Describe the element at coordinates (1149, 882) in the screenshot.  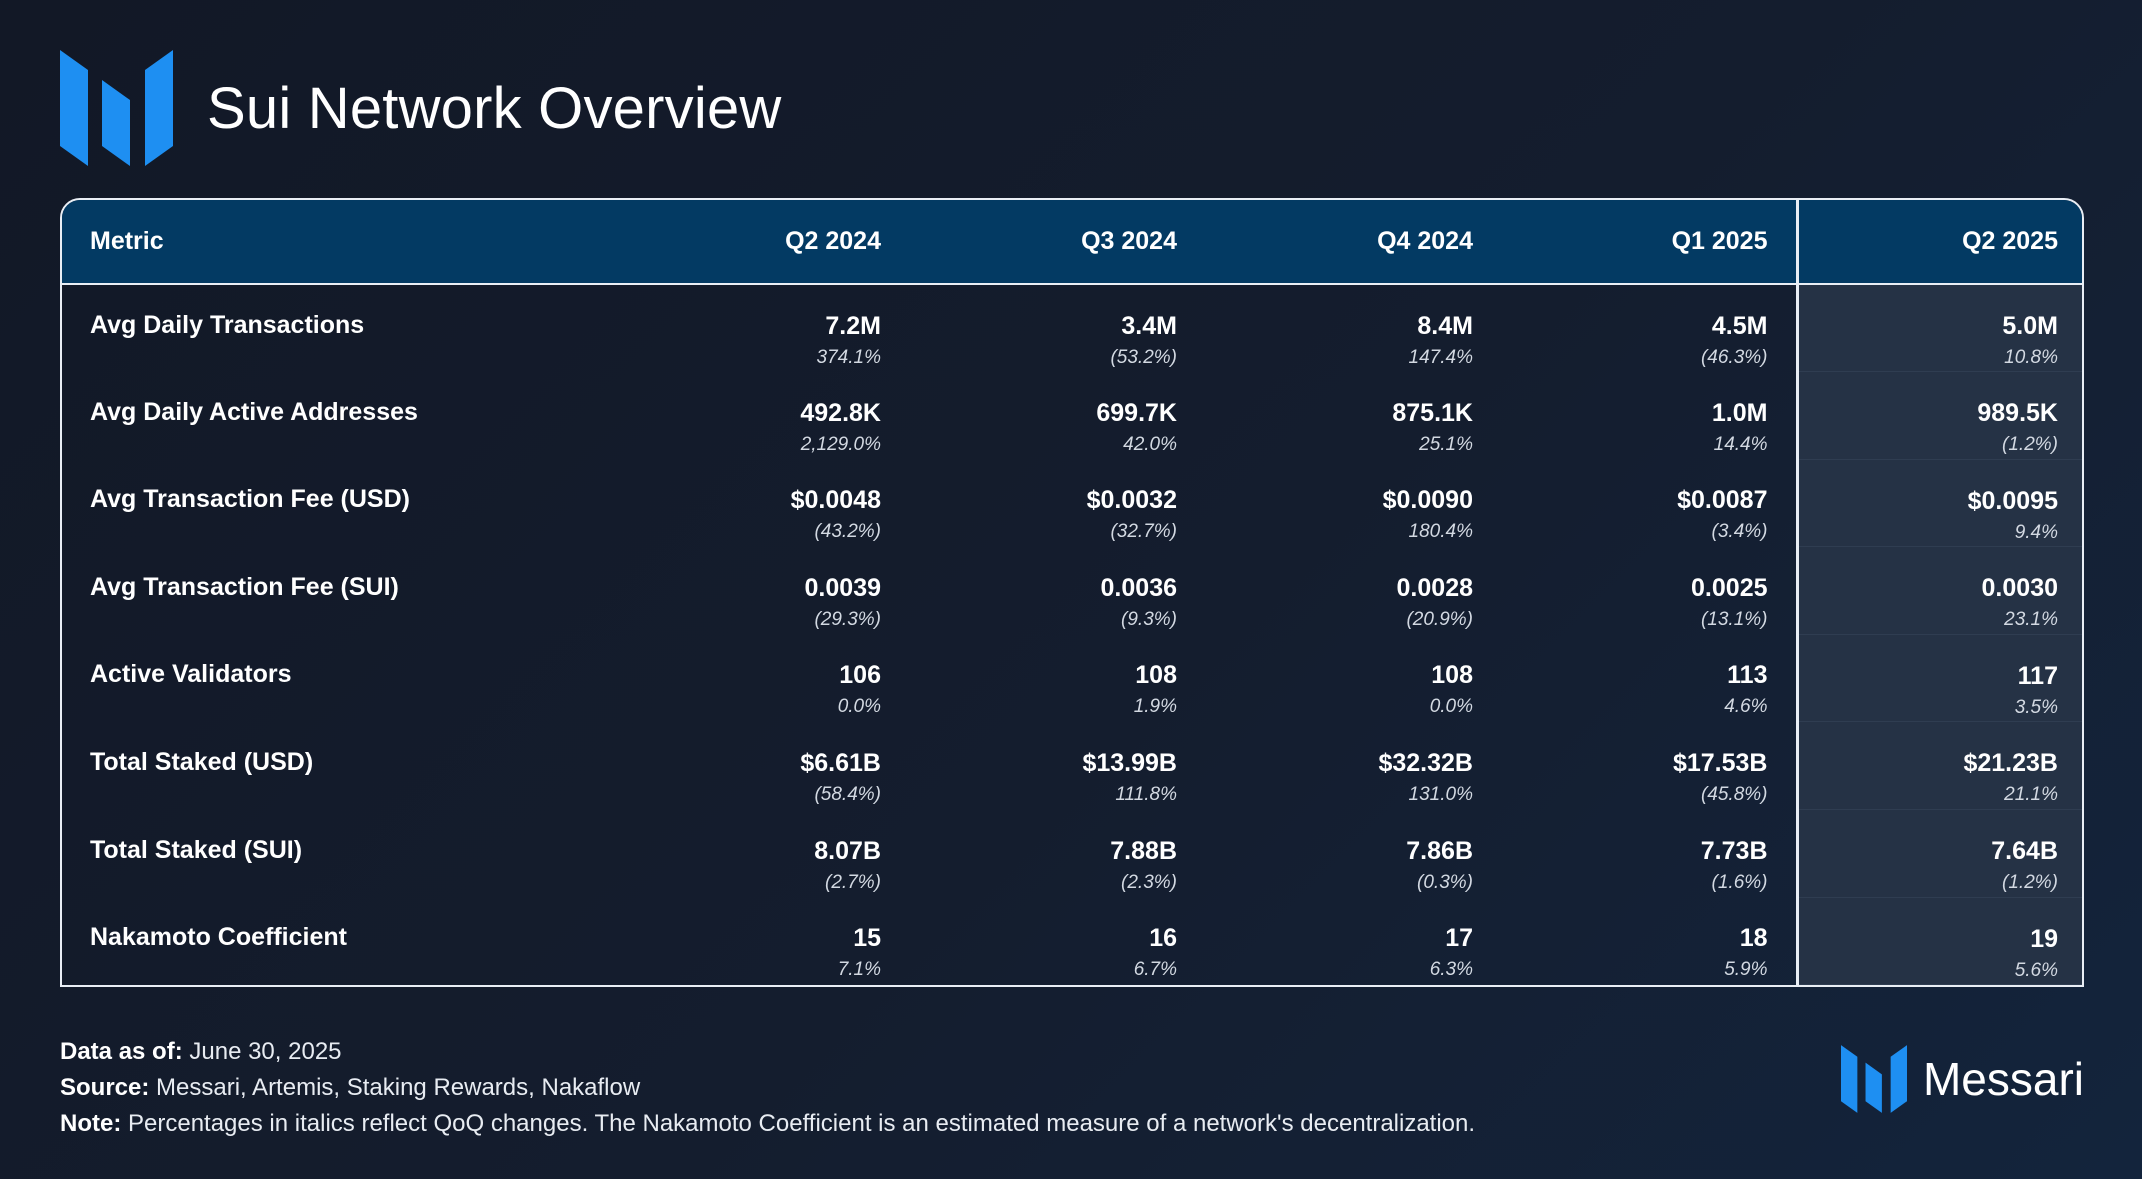
I see `qoq-change: (2.3%)` at that location.